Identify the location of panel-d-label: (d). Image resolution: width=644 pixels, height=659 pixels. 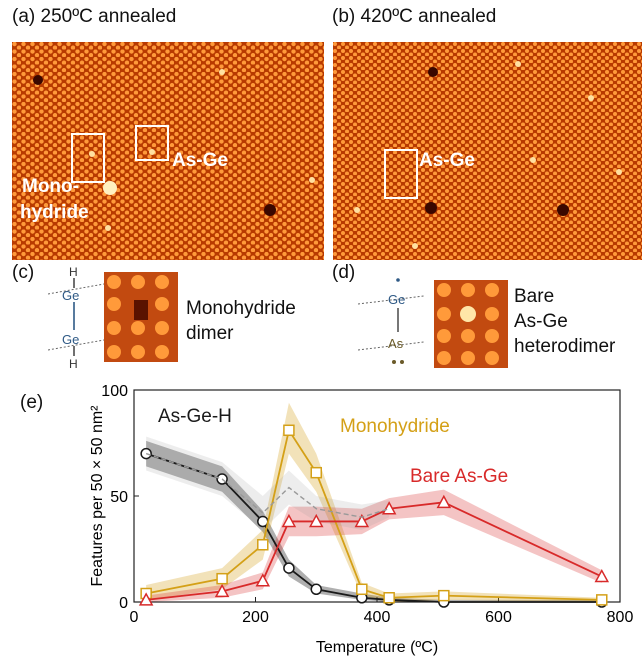
(344, 272).